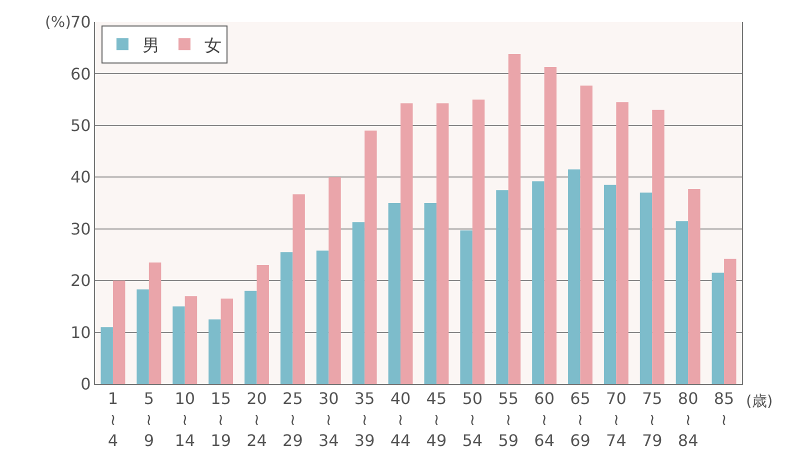 Image resolution: width=802 pixels, height=459 pixels. What do you see at coordinates (151, 46) in the screenshot?
I see `legend-label: 男` at bounding box center [151, 46].